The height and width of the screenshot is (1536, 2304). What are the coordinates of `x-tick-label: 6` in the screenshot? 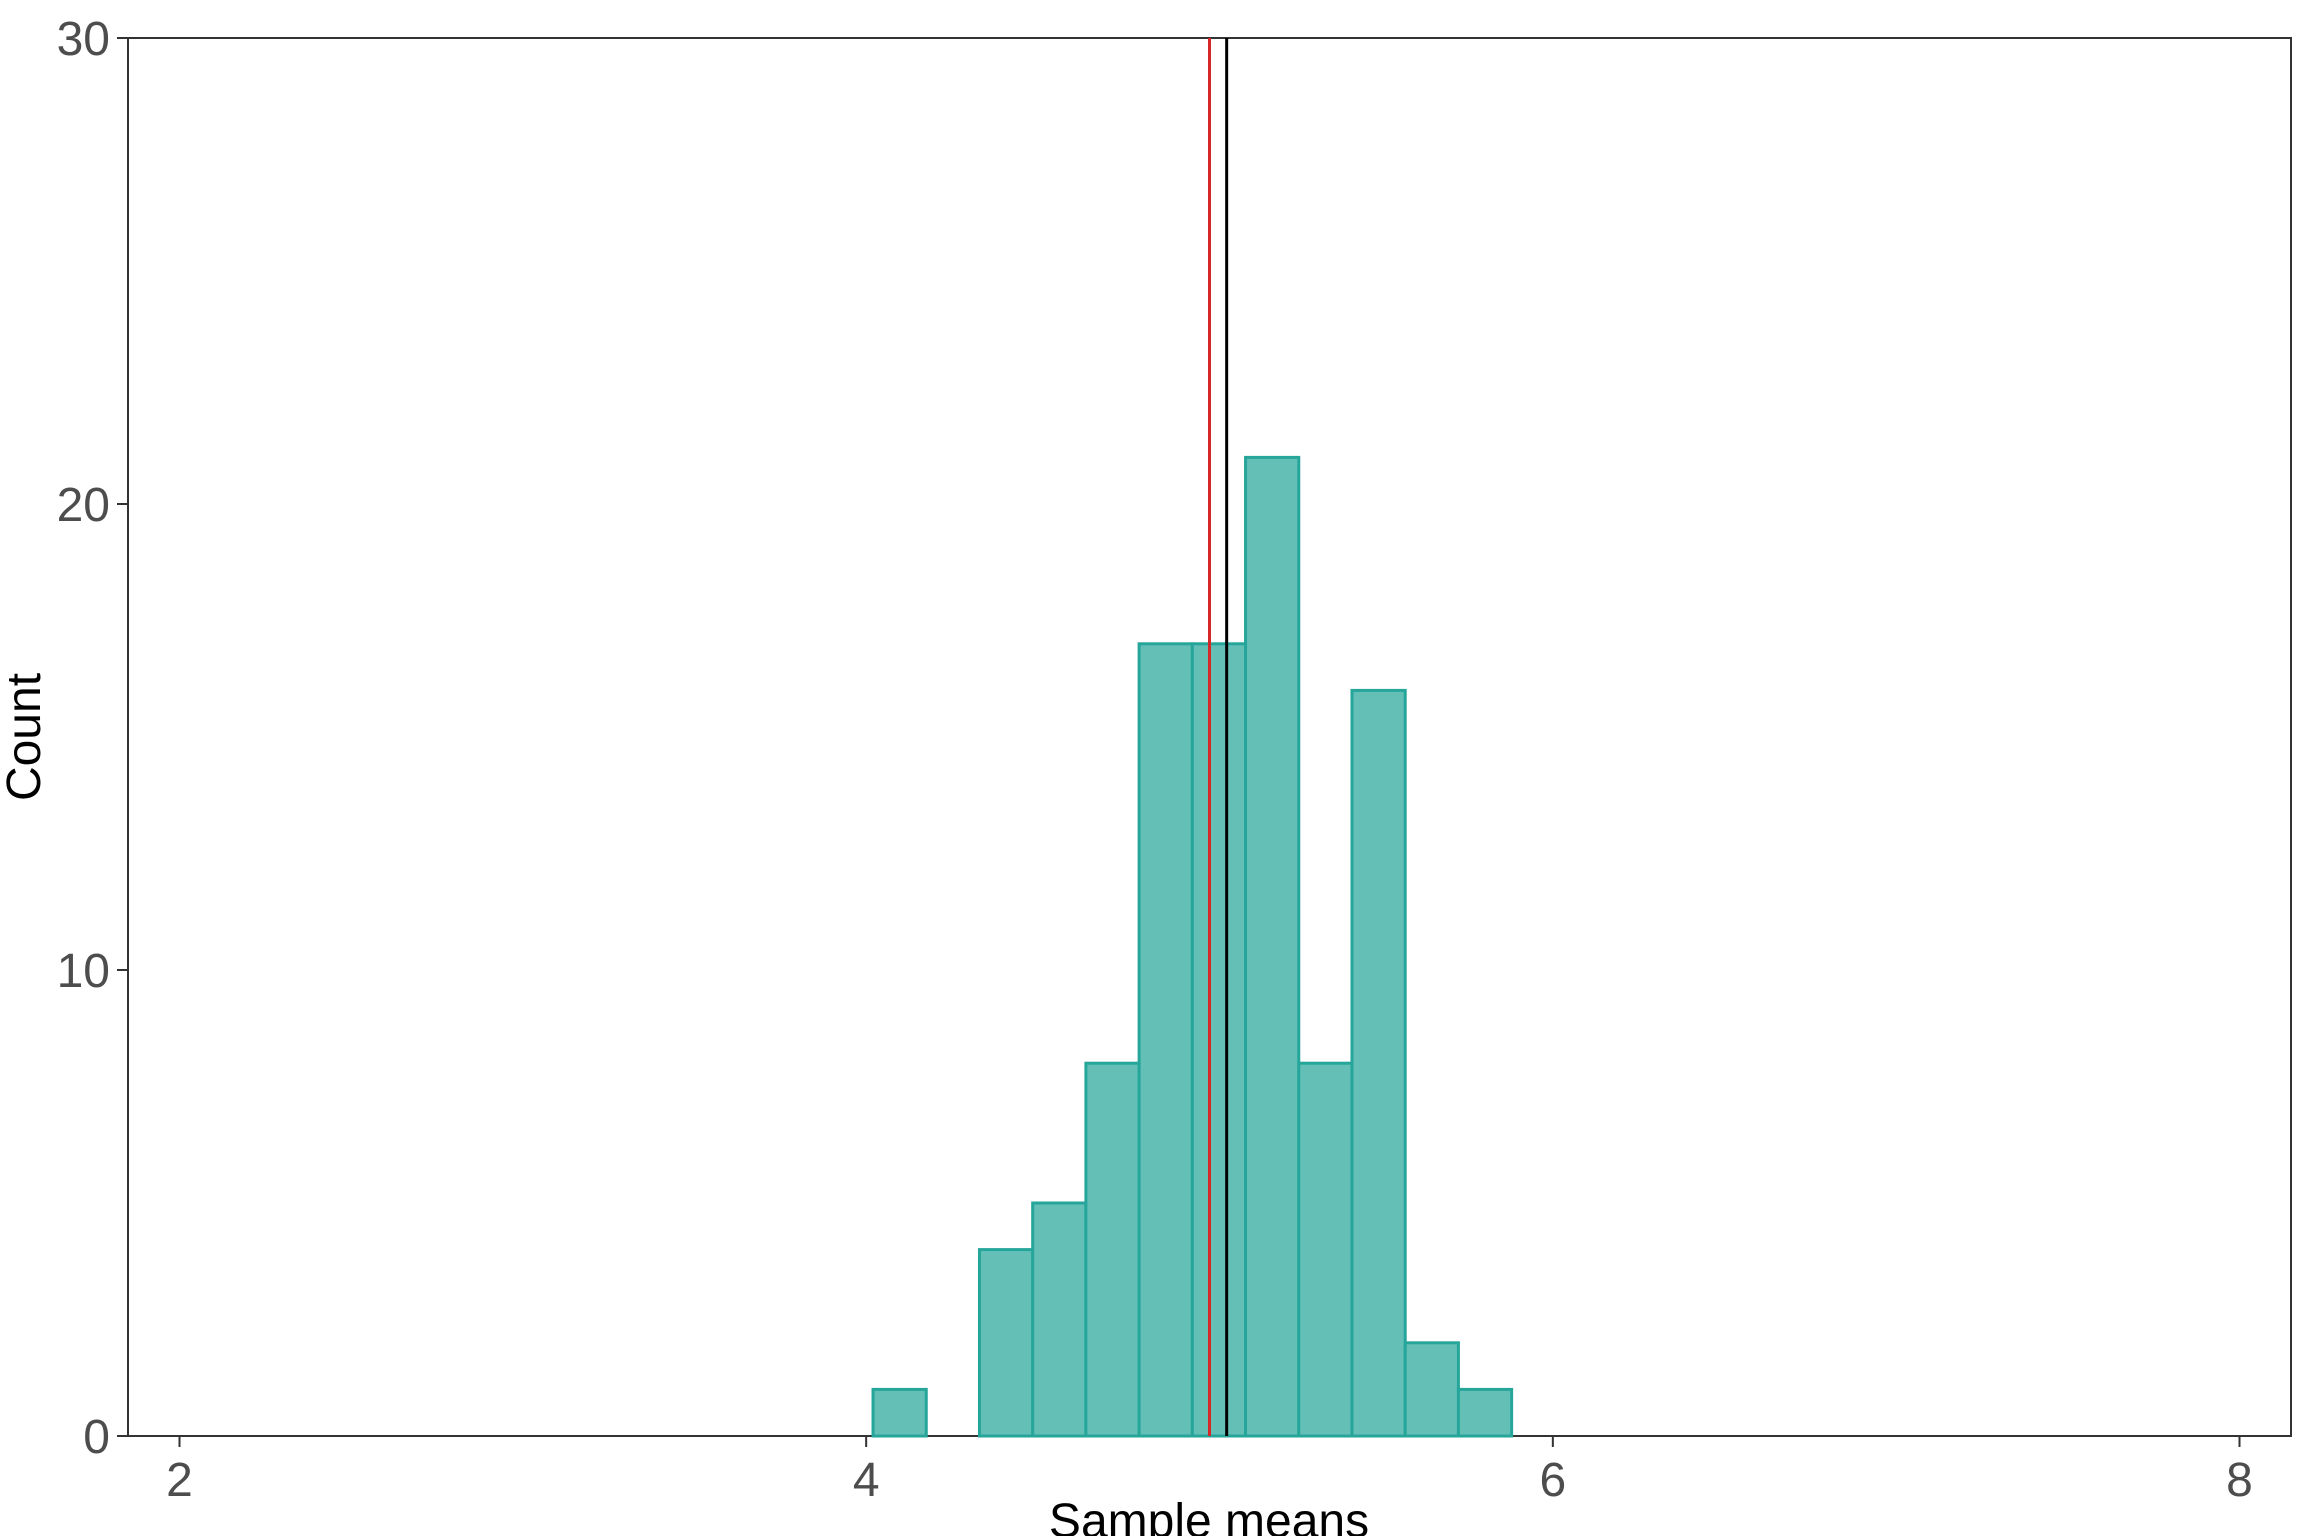 It's located at (1552, 1480).